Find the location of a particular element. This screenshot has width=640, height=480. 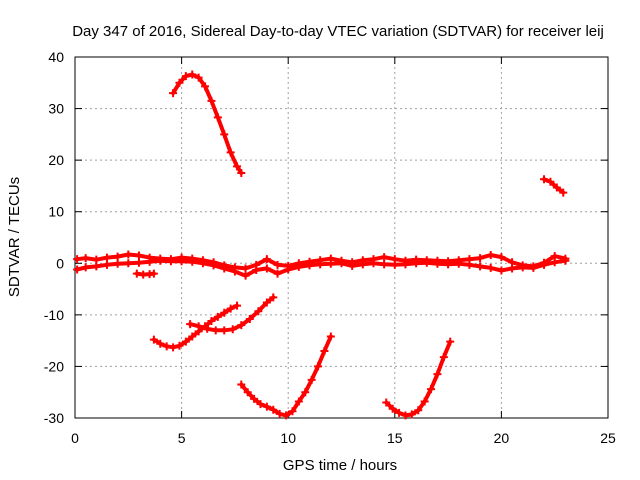

x-axis-title: GPS time / hours is located at coordinates (340, 465).